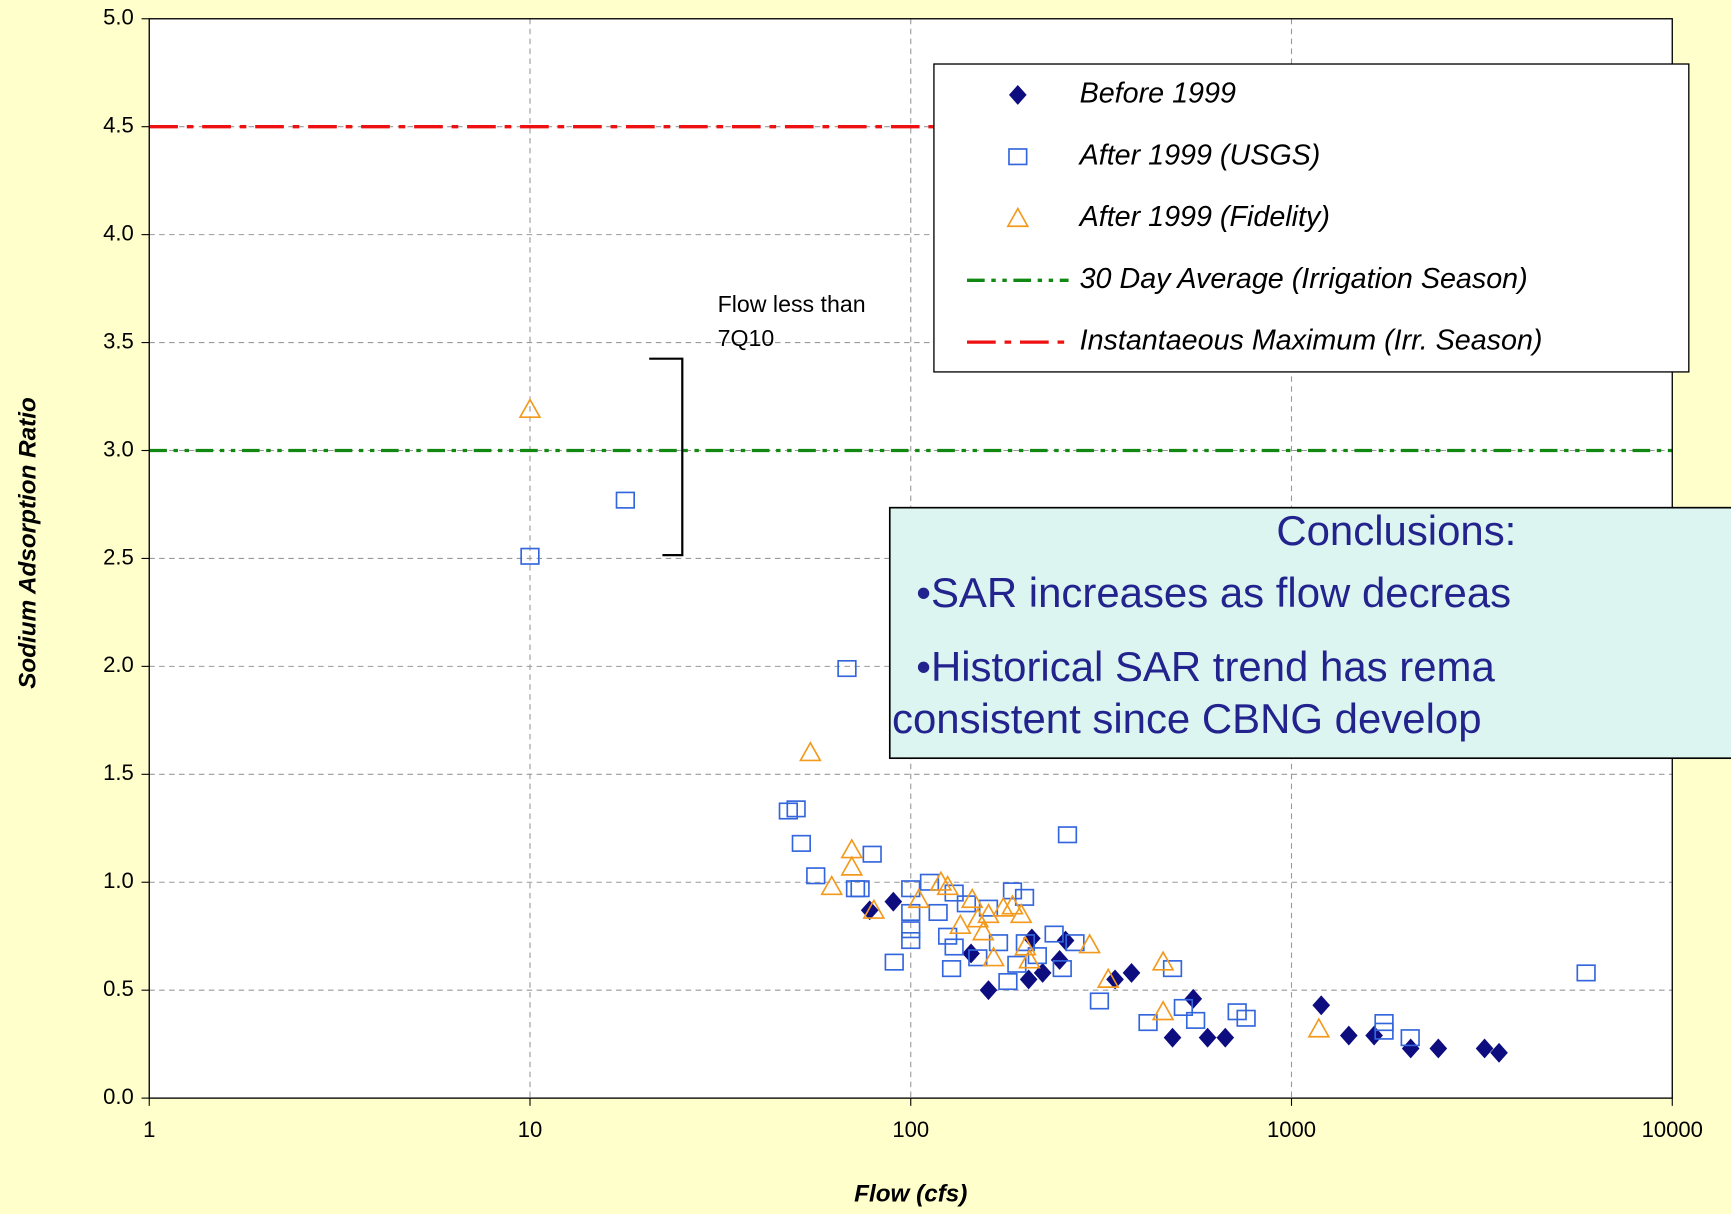 This screenshot has width=1731, height=1214. Describe the element at coordinates (792, 304) in the screenshot. I see `annotation: Flow less than` at that location.